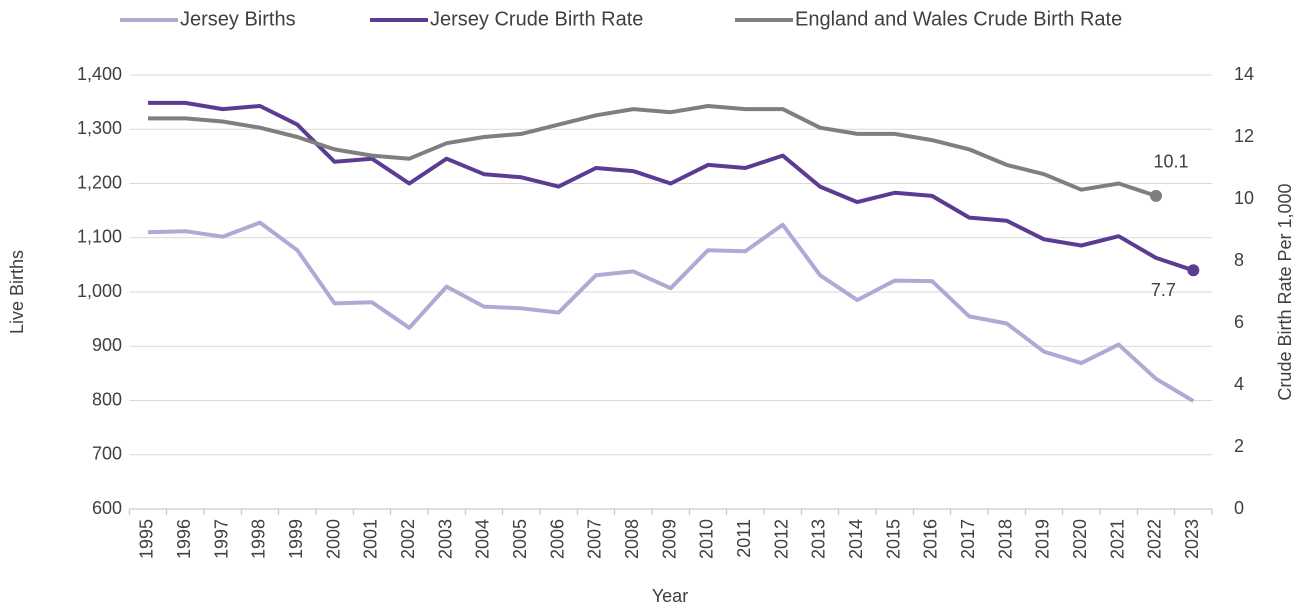  What do you see at coordinates (1244, 74) in the screenshot?
I see `y2-tick-label: 14` at bounding box center [1244, 74].